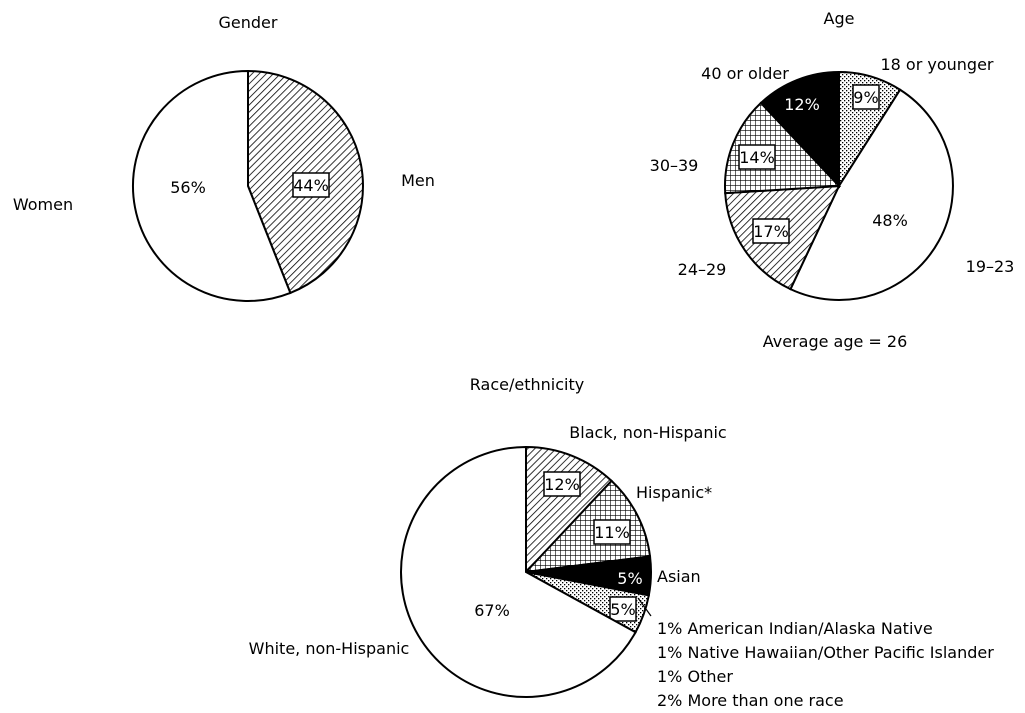  I want to click on slice-value-text: 56%, so click(188, 187).